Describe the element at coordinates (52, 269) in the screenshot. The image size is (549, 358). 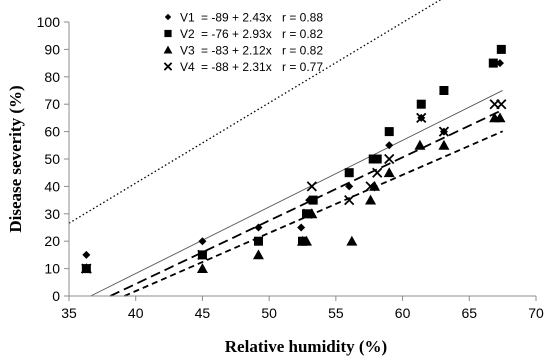
I see `y-tick-label: 10` at that location.